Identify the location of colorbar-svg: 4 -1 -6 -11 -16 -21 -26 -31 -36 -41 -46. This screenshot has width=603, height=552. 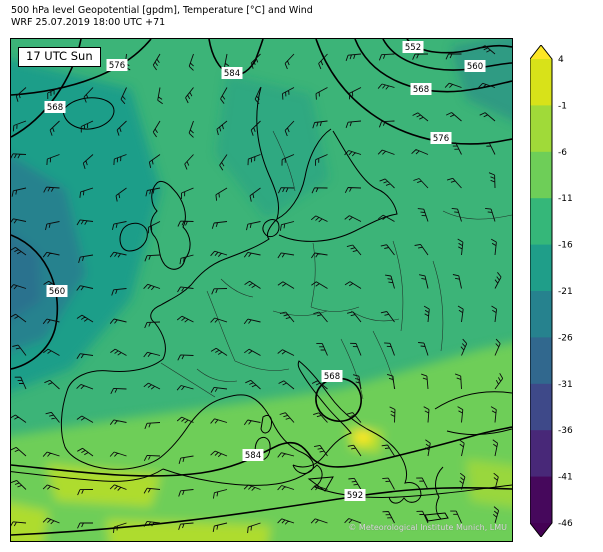
(551, 291).